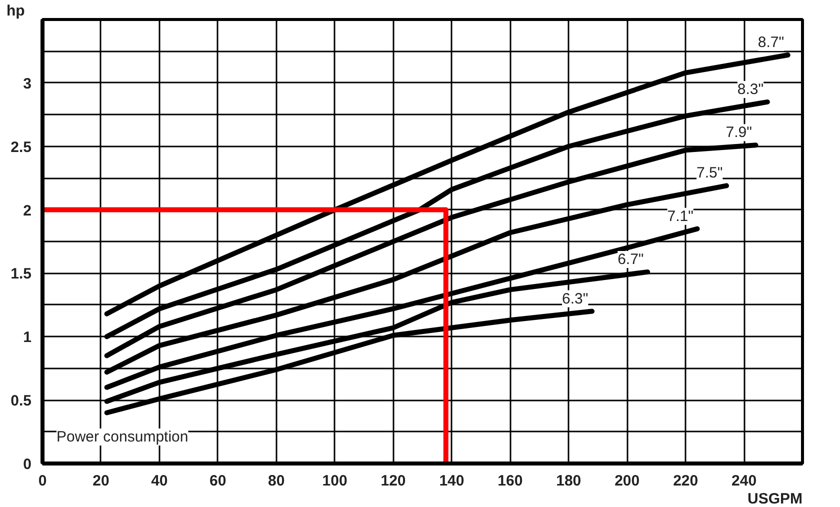  What do you see at coordinates (335, 481) in the screenshot?
I see `x-tick-label: 100` at bounding box center [335, 481].